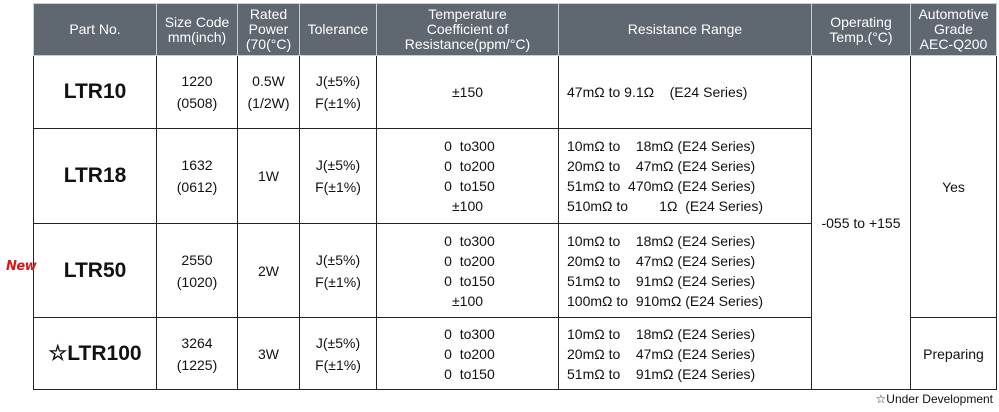 The height and width of the screenshot is (412, 999). What do you see at coordinates (95, 92) in the screenshot?
I see `part-number: LTR10` at bounding box center [95, 92].